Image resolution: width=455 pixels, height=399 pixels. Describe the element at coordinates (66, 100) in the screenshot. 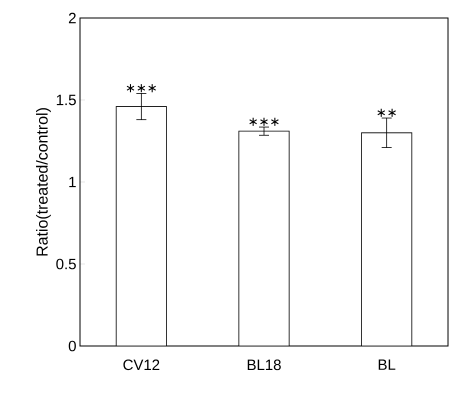

I see `y-tick-label: 1.5` at that location.